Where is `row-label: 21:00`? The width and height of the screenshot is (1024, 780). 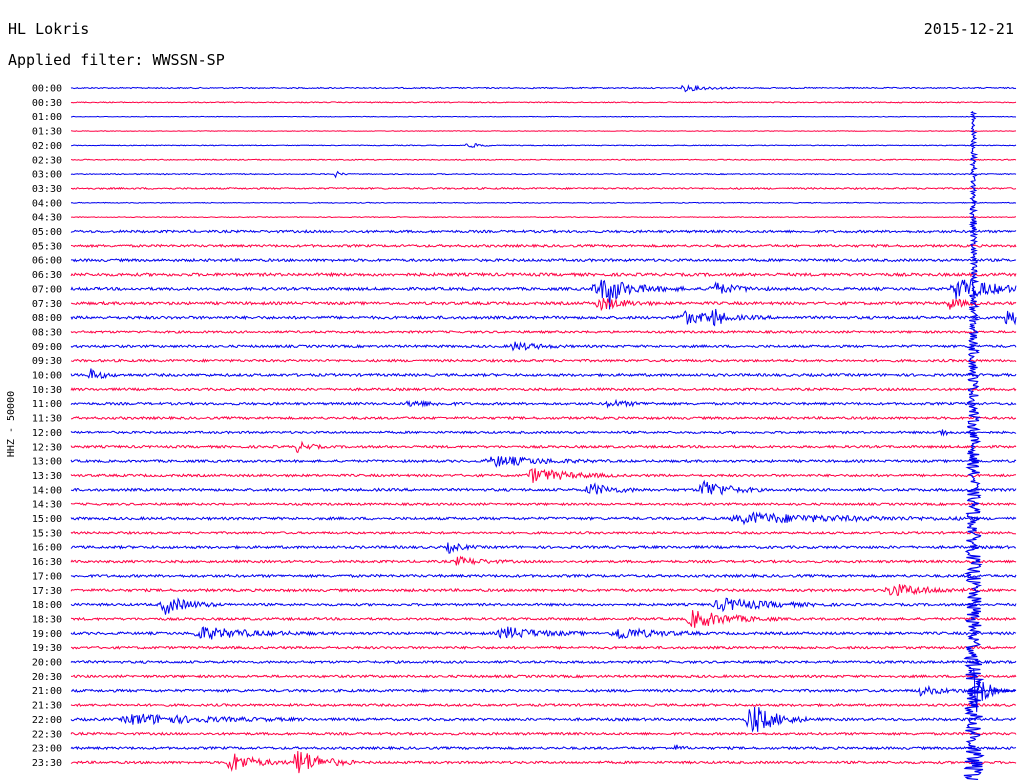
row-label: 21:00 is located at coordinates (47, 691).